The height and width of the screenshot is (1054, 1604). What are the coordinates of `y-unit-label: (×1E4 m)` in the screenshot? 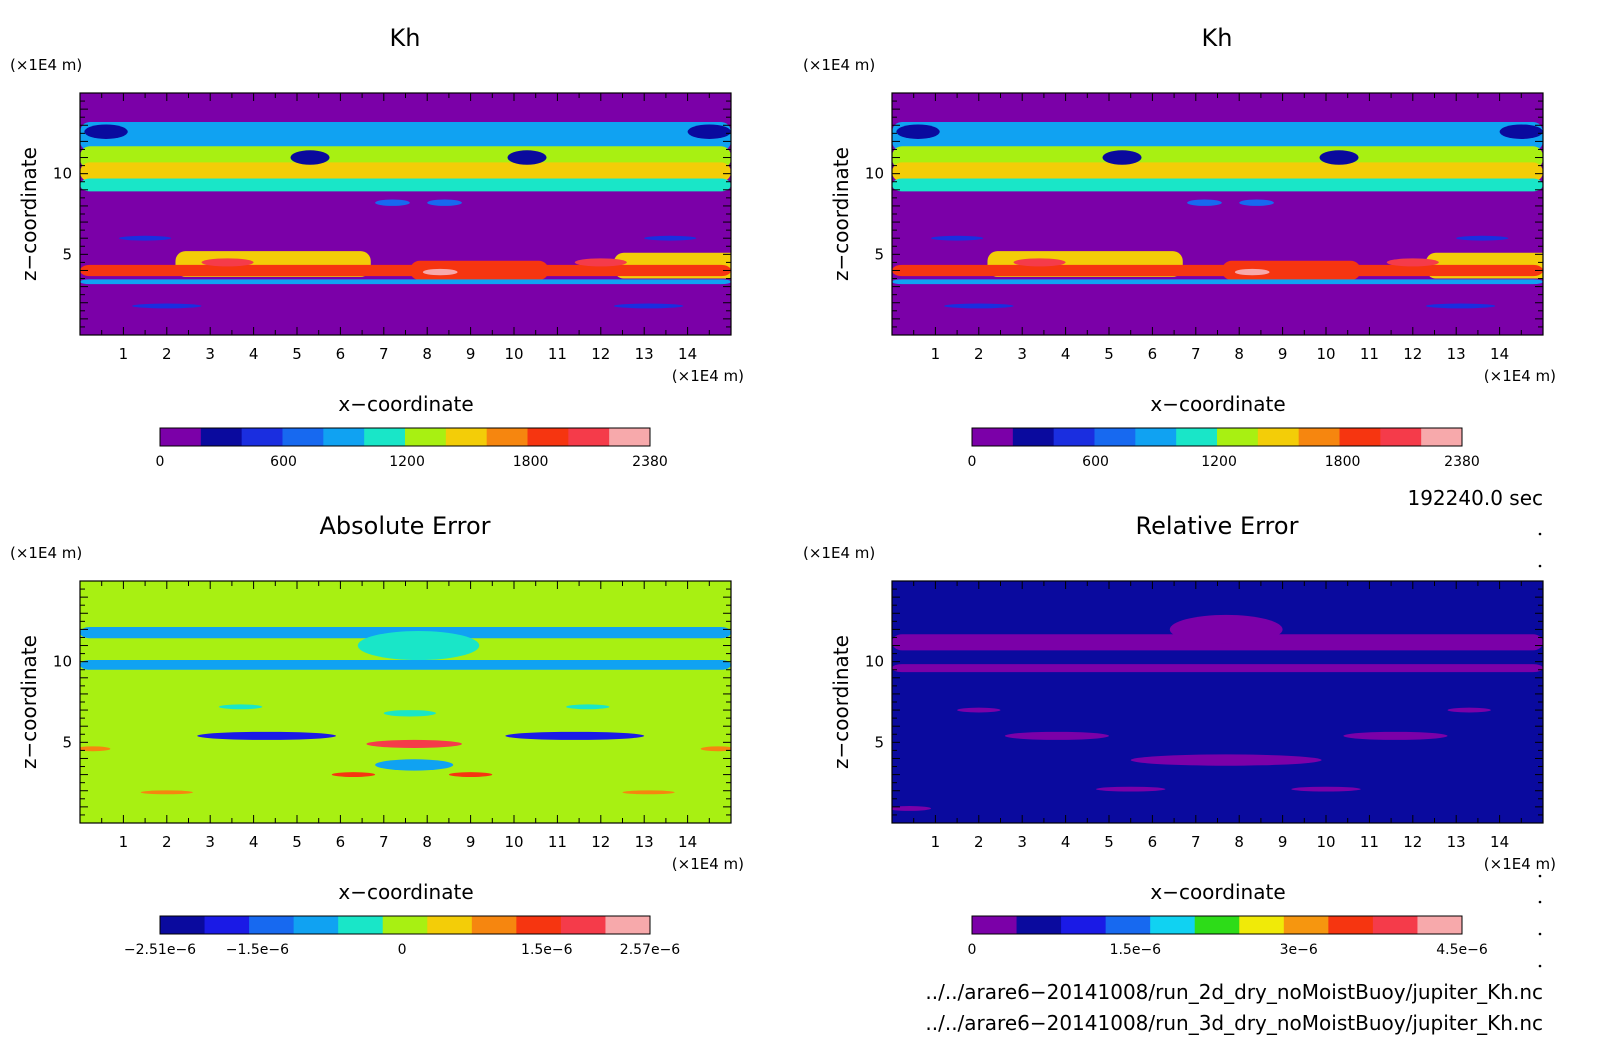 It's located at (839, 553).